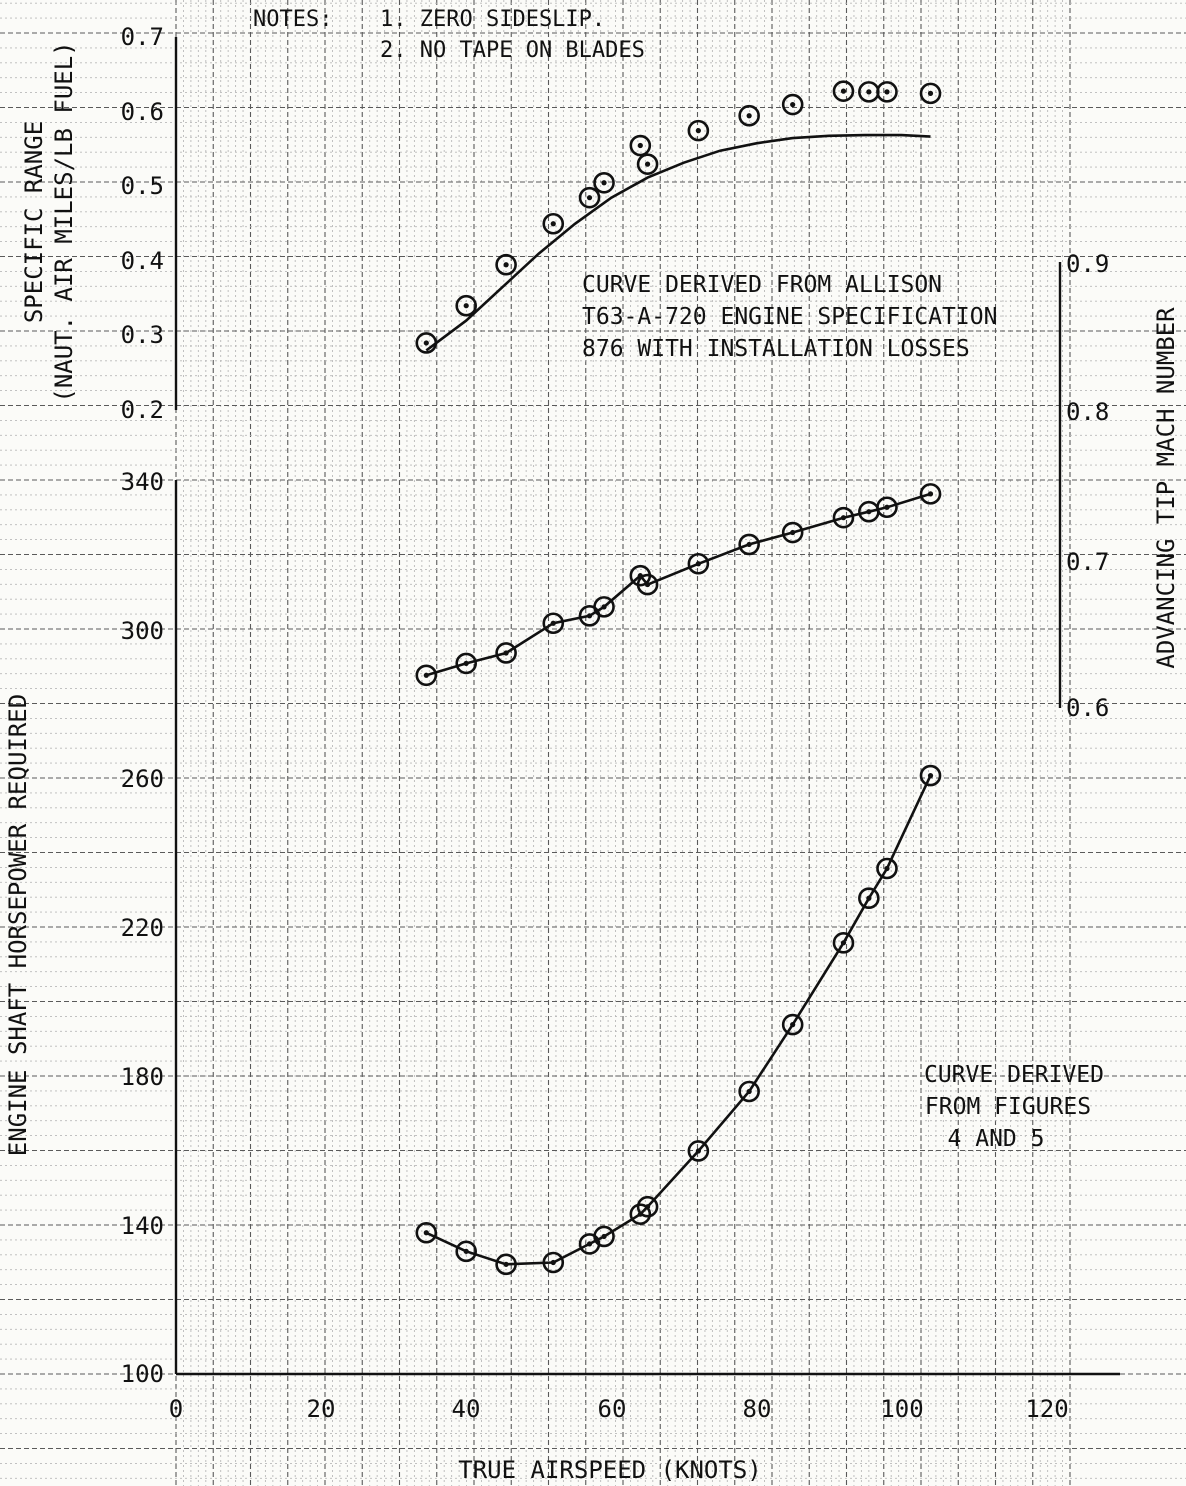 The height and width of the screenshot is (1486, 1186). What do you see at coordinates (1166, 488) in the screenshot?
I see `y-axis-label-mach: ADVANCING TIP MACH NUMBER` at bounding box center [1166, 488].